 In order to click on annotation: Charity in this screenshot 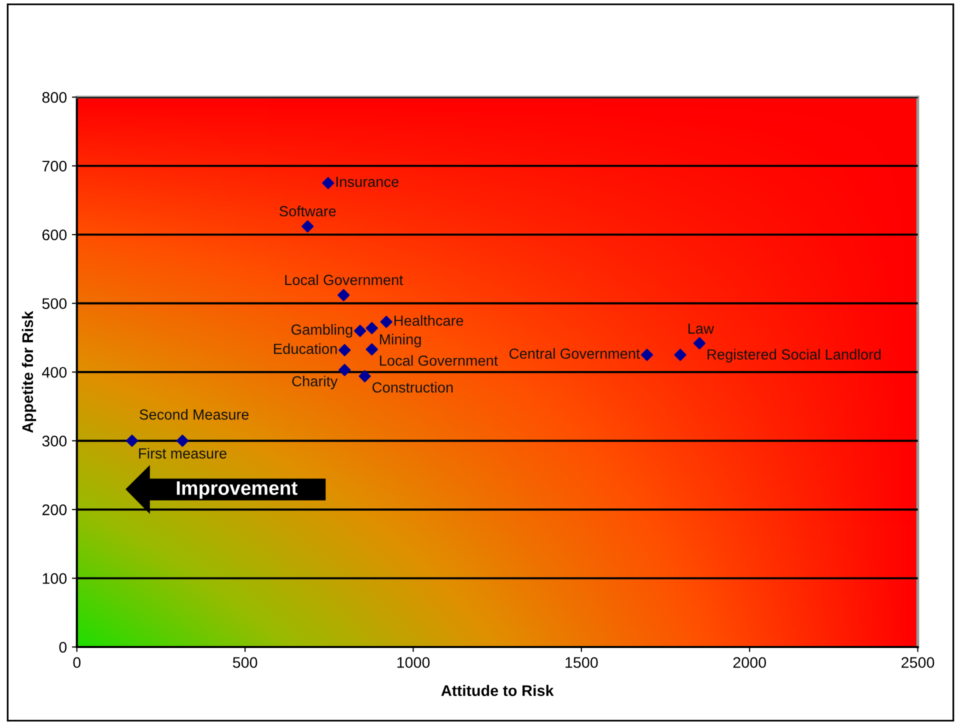, I will do `click(315, 383)`.